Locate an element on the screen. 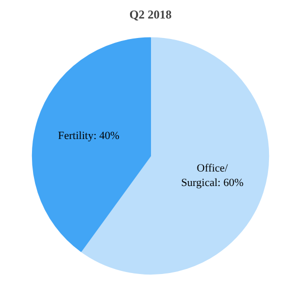  slice-label: Office/ Surgical: 60% is located at coordinates (212, 176).